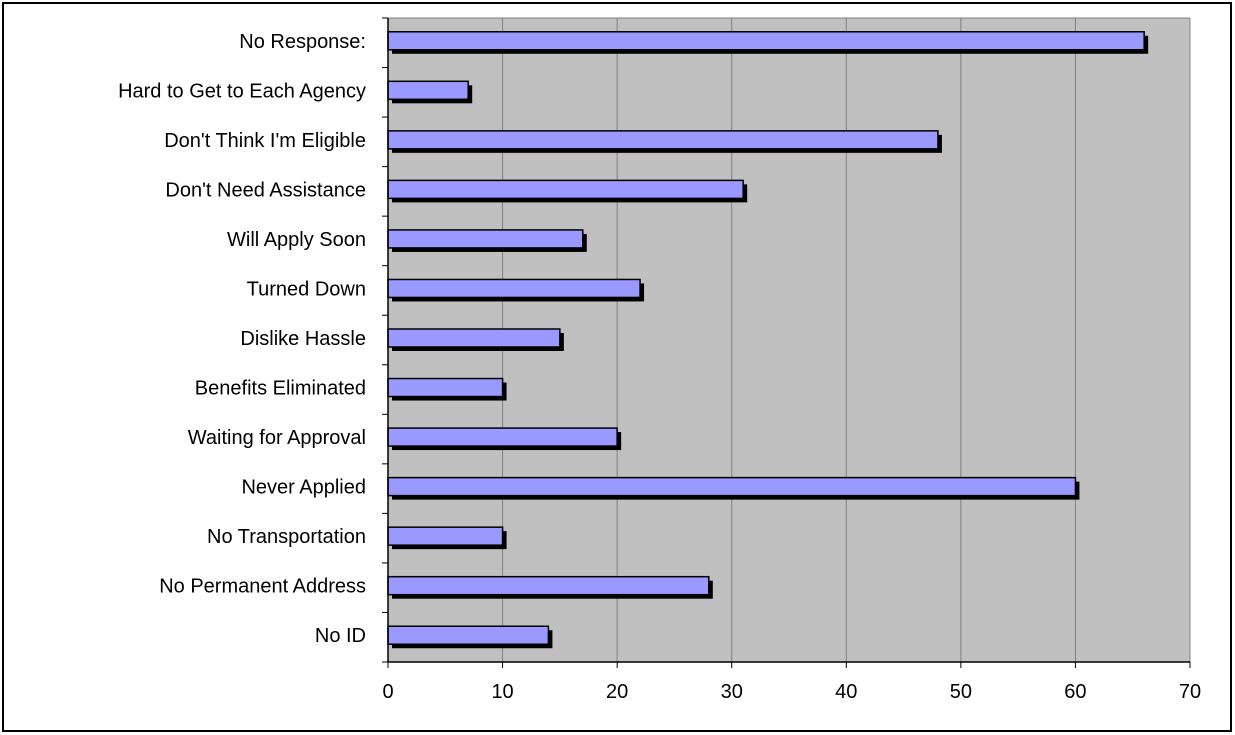 The height and width of the screenshot is (735, 1235). Describe the element at coordinates (961, 692) in the screenshot. I see `x-tick-label: 50` at that location.